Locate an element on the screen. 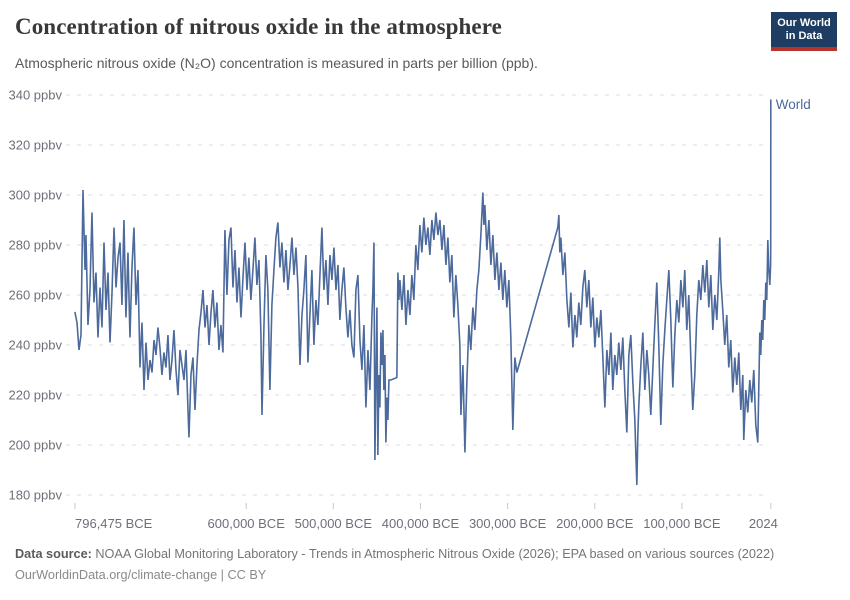  x-axis-tick-label: 500,000 BCE is located at coordinates (334, 523).